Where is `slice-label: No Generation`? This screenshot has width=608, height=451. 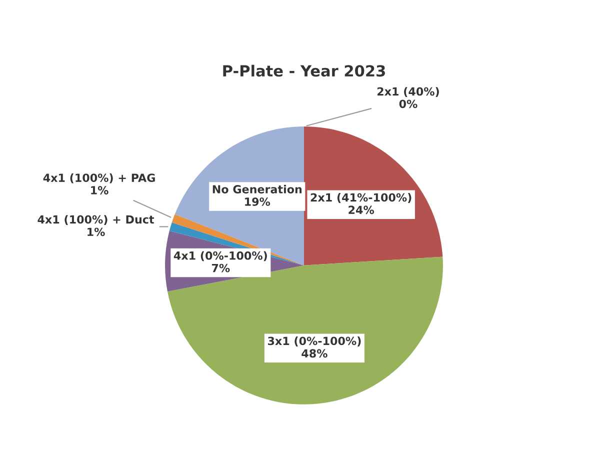 slice-label: No Generation is located at coordinates (257, 189).